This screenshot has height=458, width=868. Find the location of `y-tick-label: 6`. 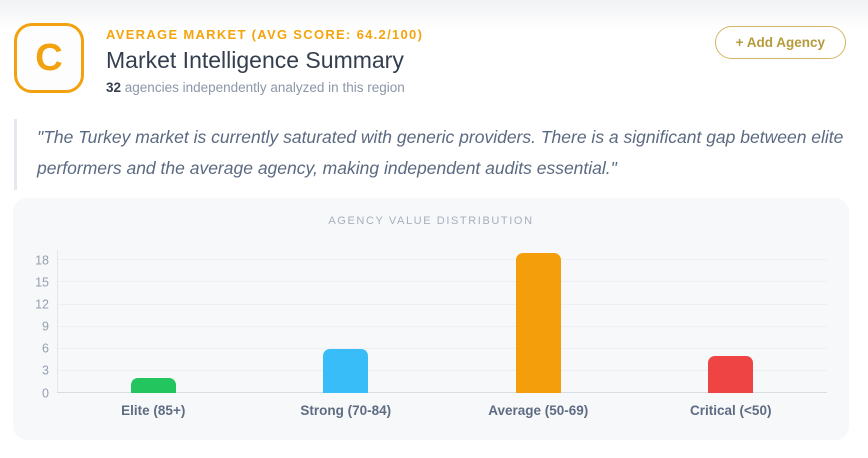

y-tick-label: 6 is located at coordinates (45, 348).